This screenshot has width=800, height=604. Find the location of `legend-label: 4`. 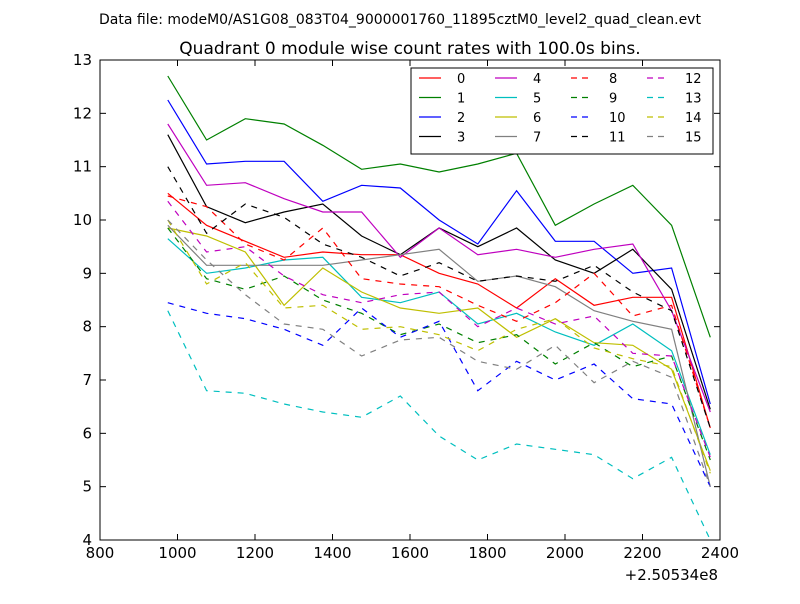

legend-label: 4 is located at coordinates (537, 79).